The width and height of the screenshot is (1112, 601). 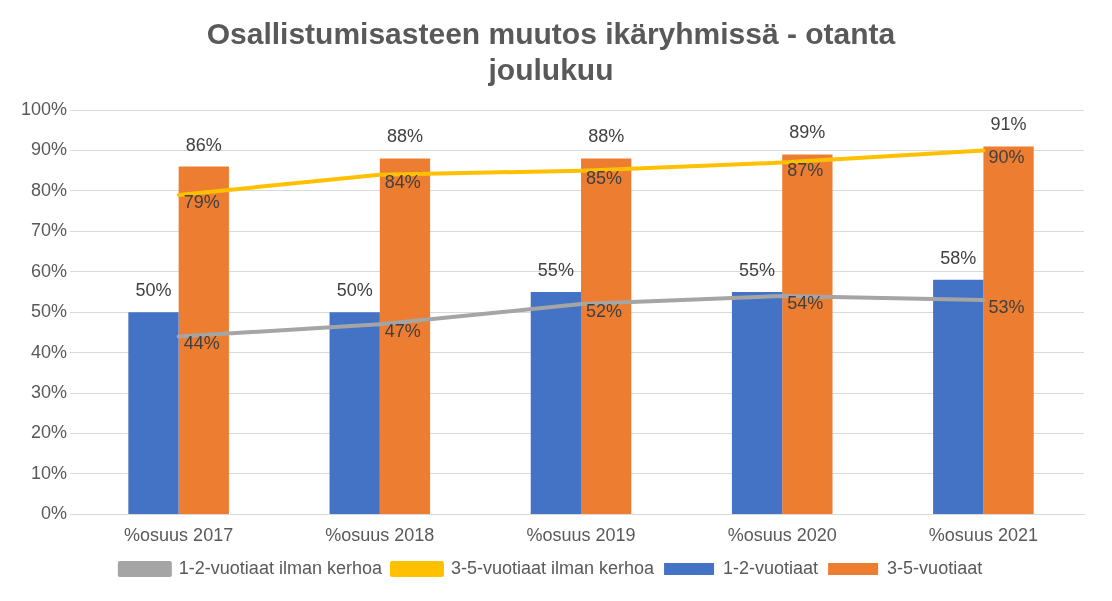 I want to click on legend-label: 1-2-vuotiaat ilman kerhoa, so click(x=280, y=567).